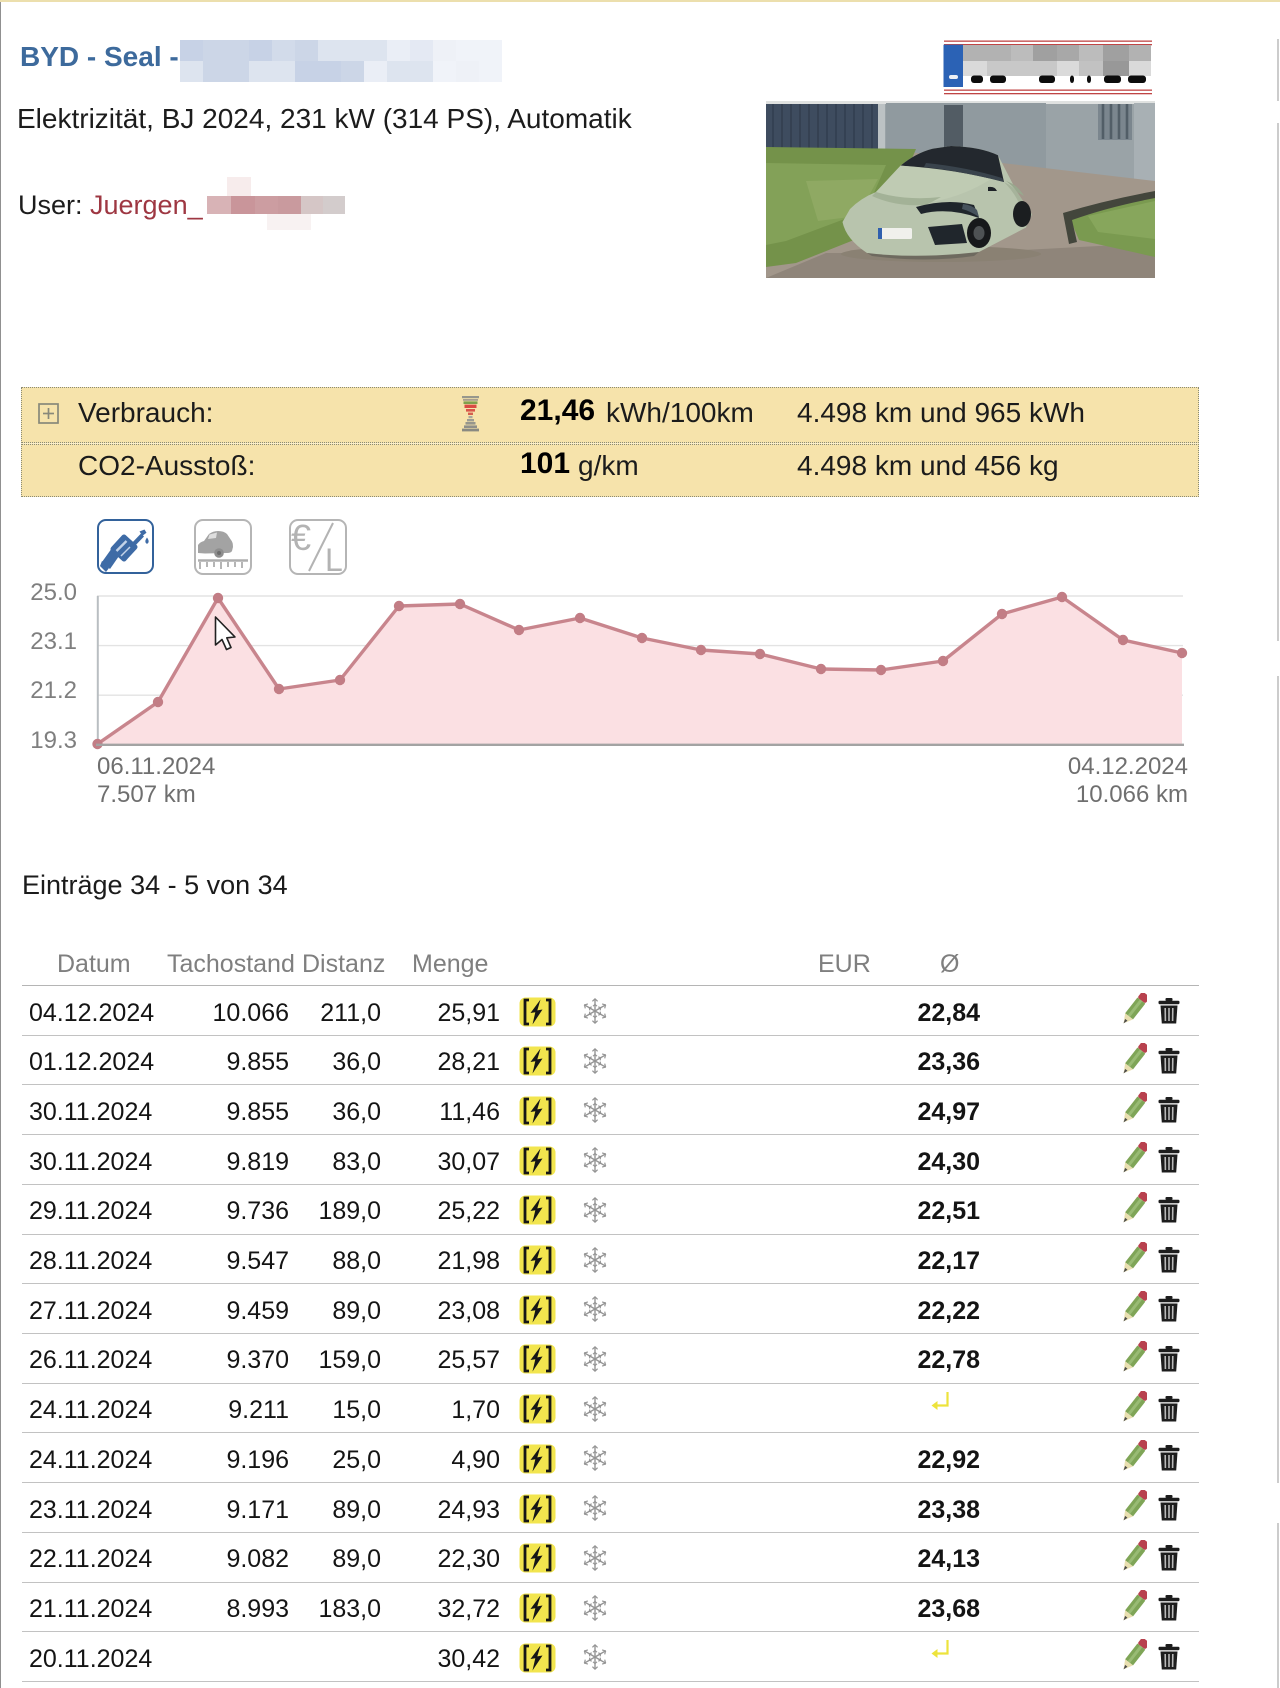  I want to click on svg-text: L, so click(334, 557).